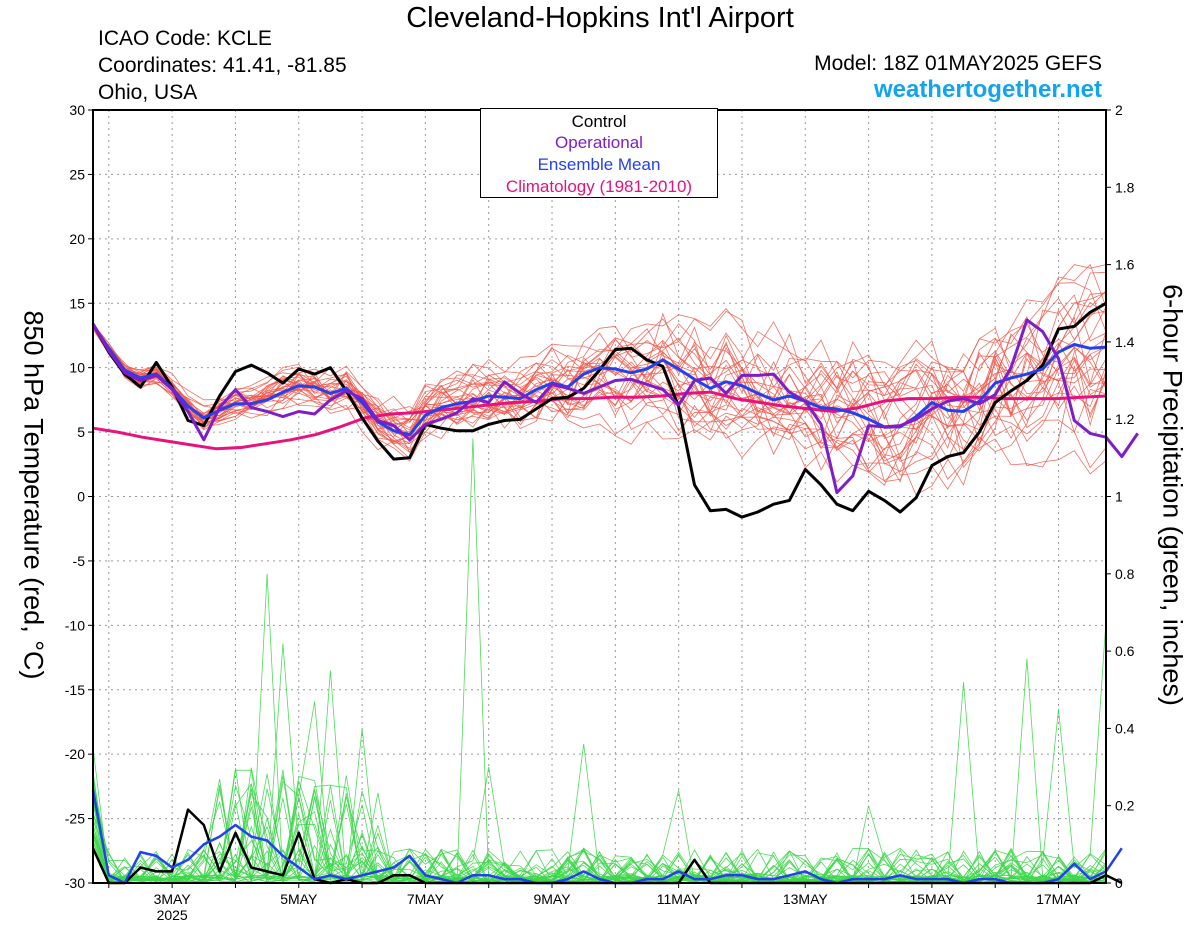 The height and width of the screenshot is (927, 1200). Describe the element at coordinates (77, 239) in the screenshot. I see `y-tick-label: 20` at that location.